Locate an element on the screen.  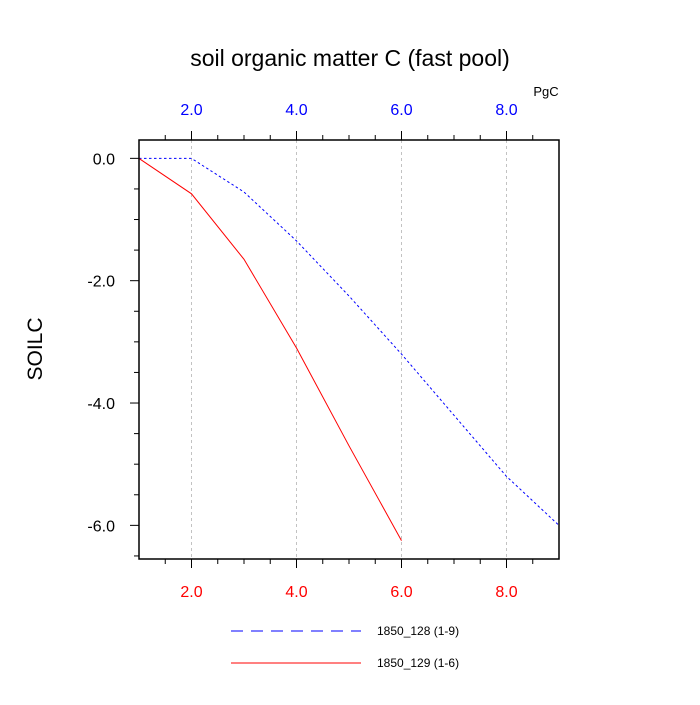
x-tick-label-bottom: 6.0 is located at coordinates (401, 592).